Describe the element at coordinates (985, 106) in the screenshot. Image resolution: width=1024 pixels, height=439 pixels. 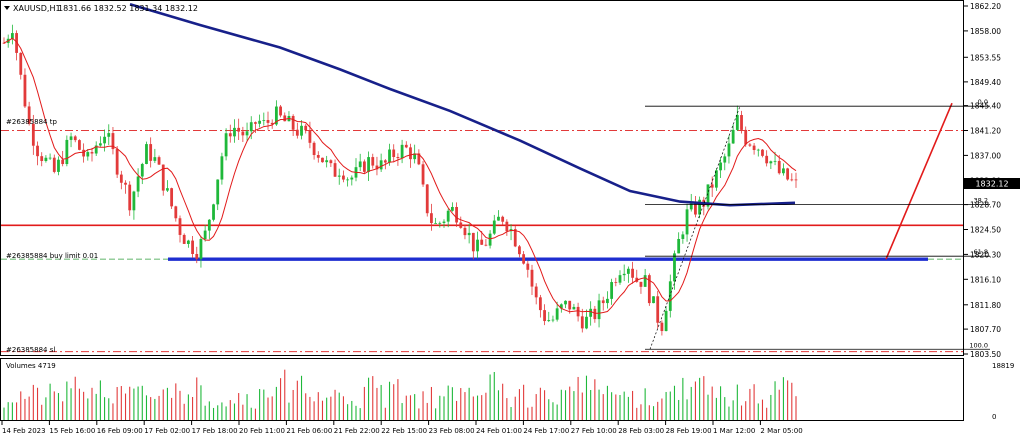
I see `price-tick-label: 1845.40` at that location.